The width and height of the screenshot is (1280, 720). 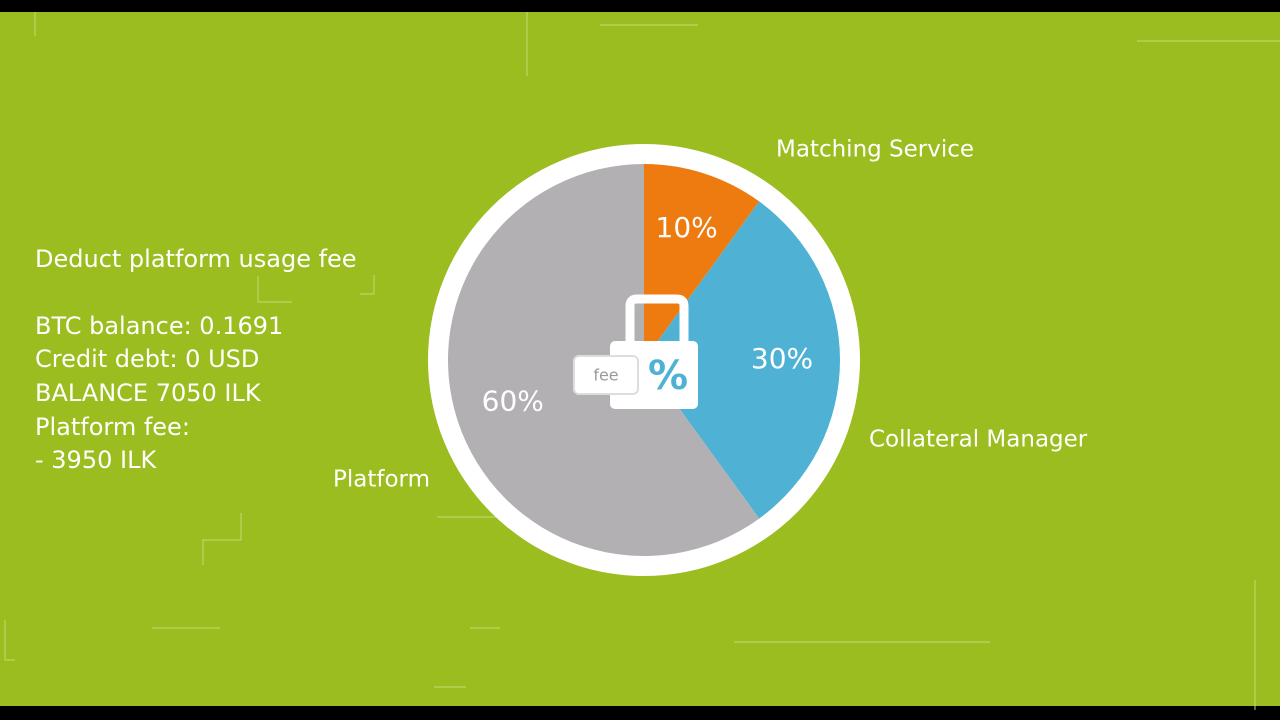 What do you see at coordinates (196, 259) in the screenshot?
I see `annotation: Deduct platform usage fee` at bounding box center [196, 259].